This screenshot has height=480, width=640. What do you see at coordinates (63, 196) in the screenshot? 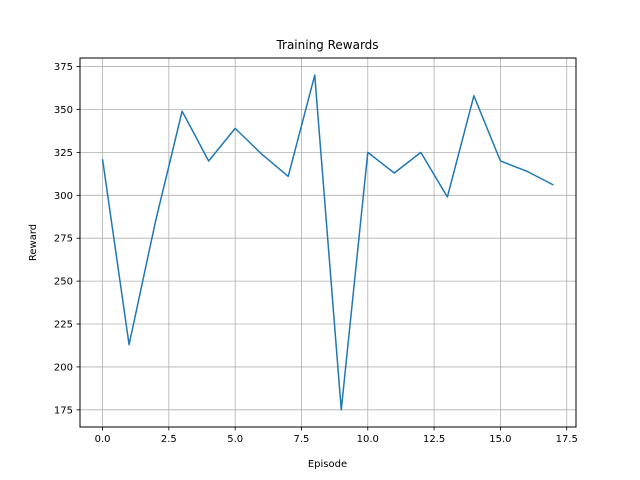
I see `y-tick-label: 300` at bounding box center [63, 196].